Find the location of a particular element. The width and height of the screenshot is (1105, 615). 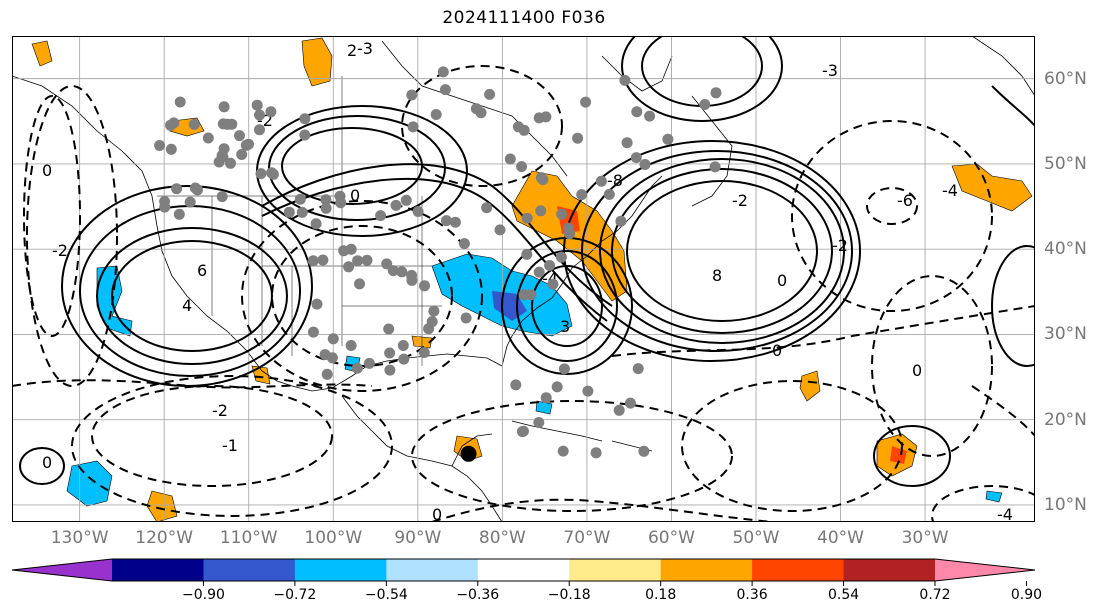

colorbar-tick-label: −0.36 is located at coordinates (478, 595).